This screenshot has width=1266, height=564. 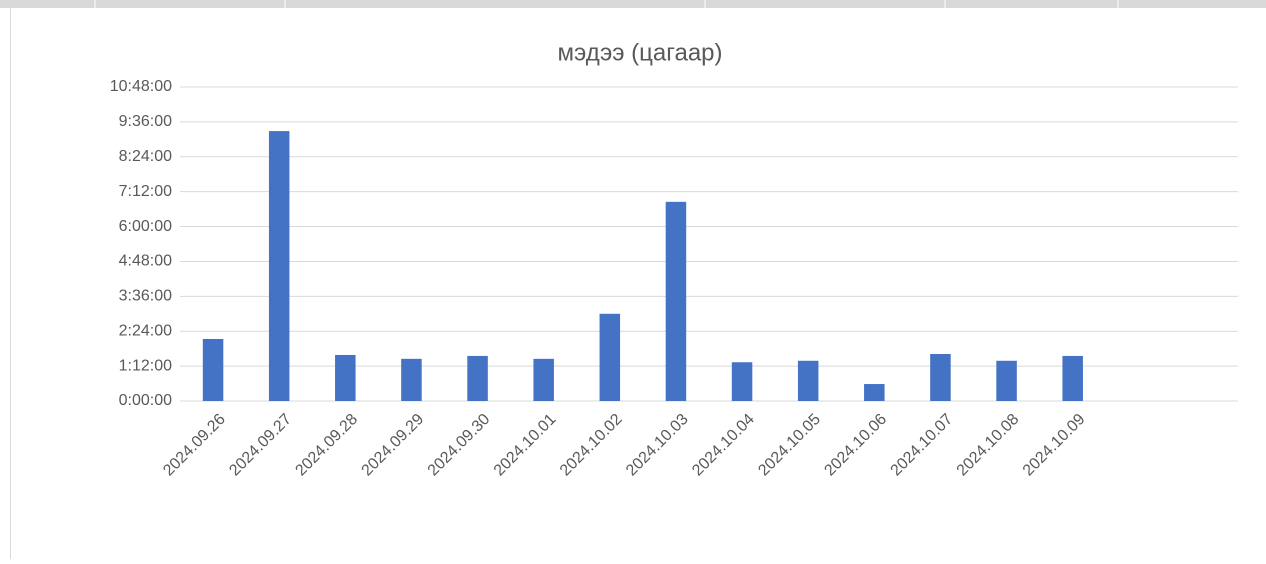 I want to click on chart-title: мэдээ (цагаар), so click(x=640, y=52).